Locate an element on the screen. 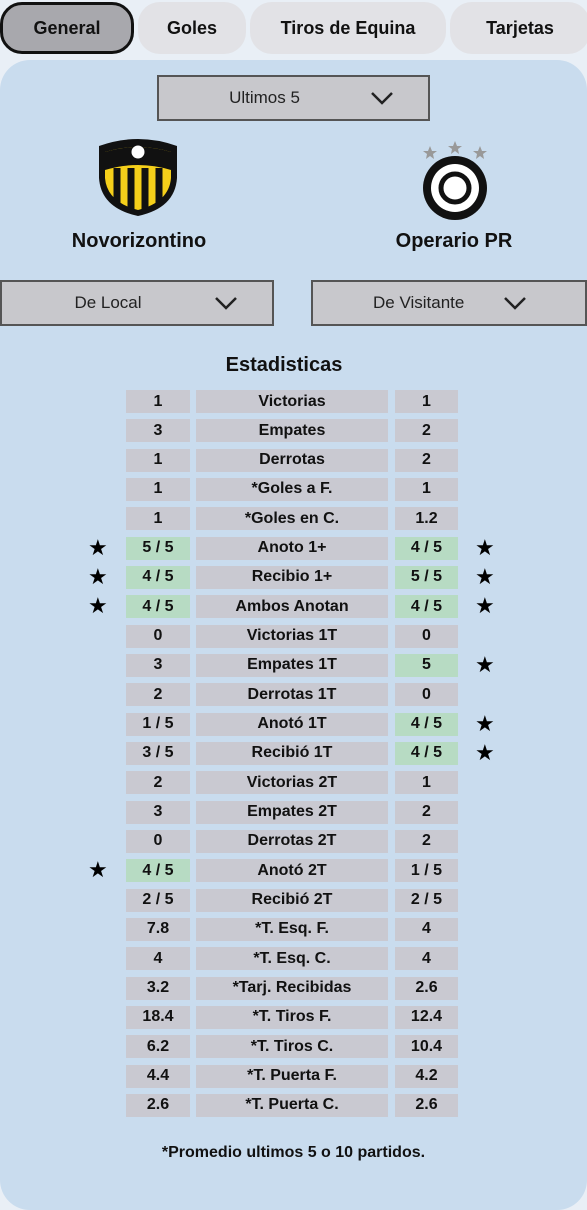  tab: Tarjetas is located at coordinates (518, 28).